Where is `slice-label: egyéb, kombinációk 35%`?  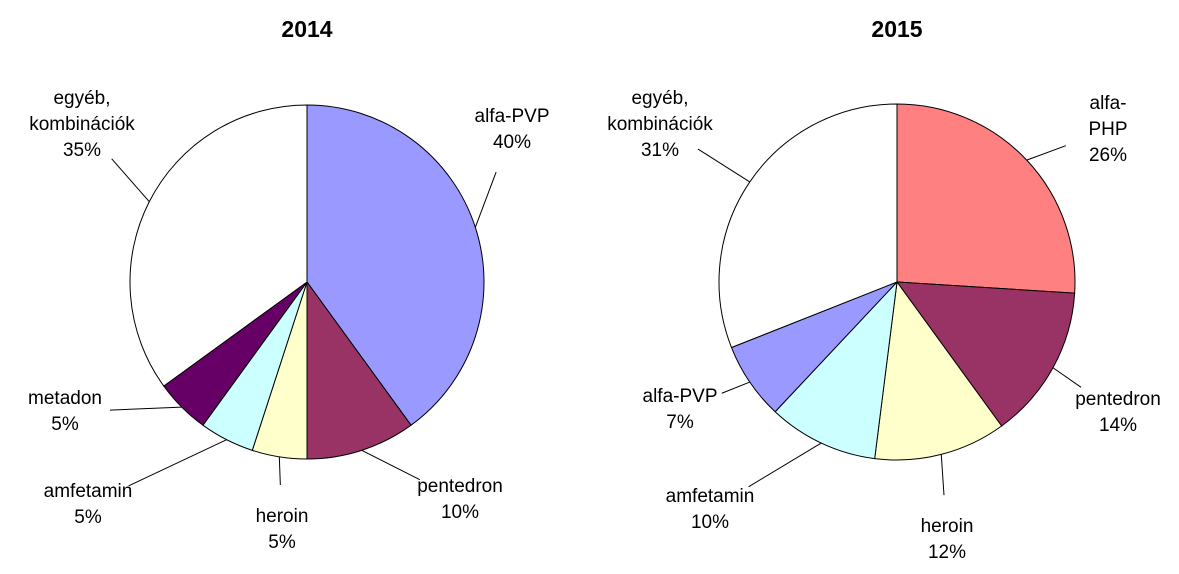 slice-label: egyéb, kombinációk 35% is located at coordinates (82, 125).